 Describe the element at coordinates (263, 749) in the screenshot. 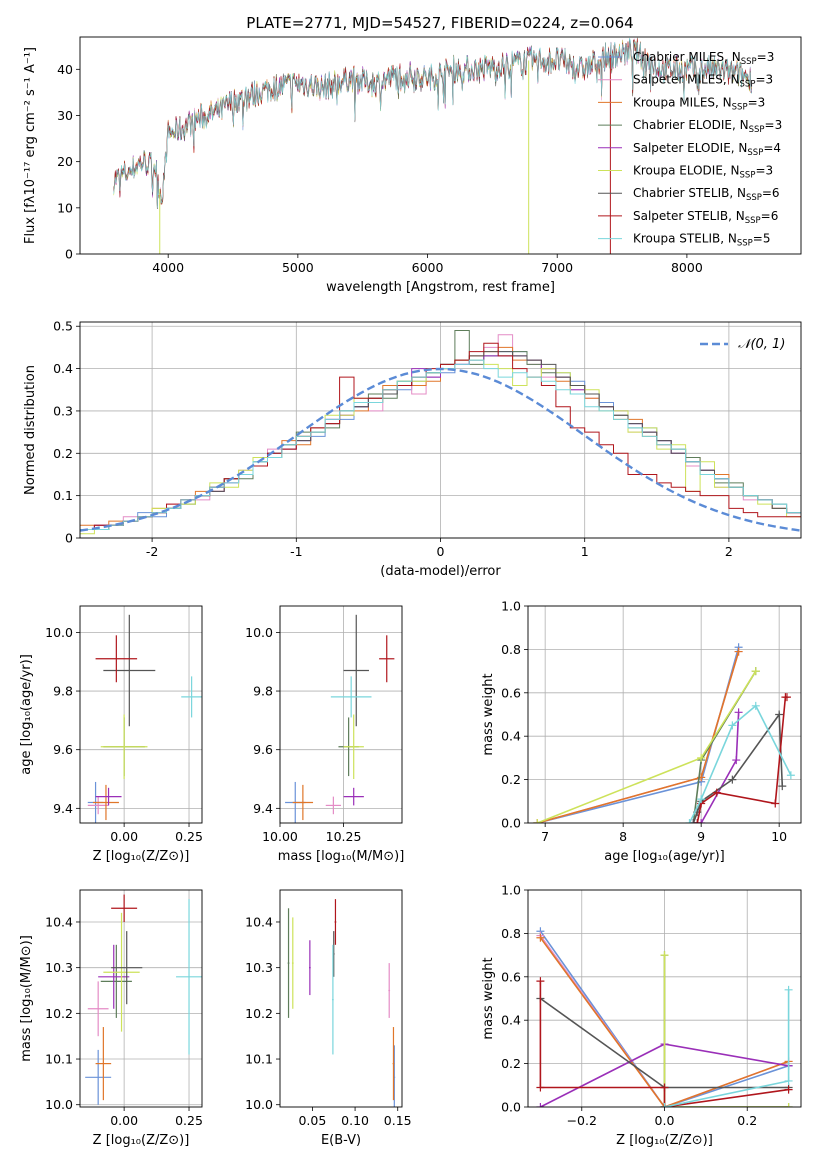

I see `y-tick-label: 9.6` at that location.